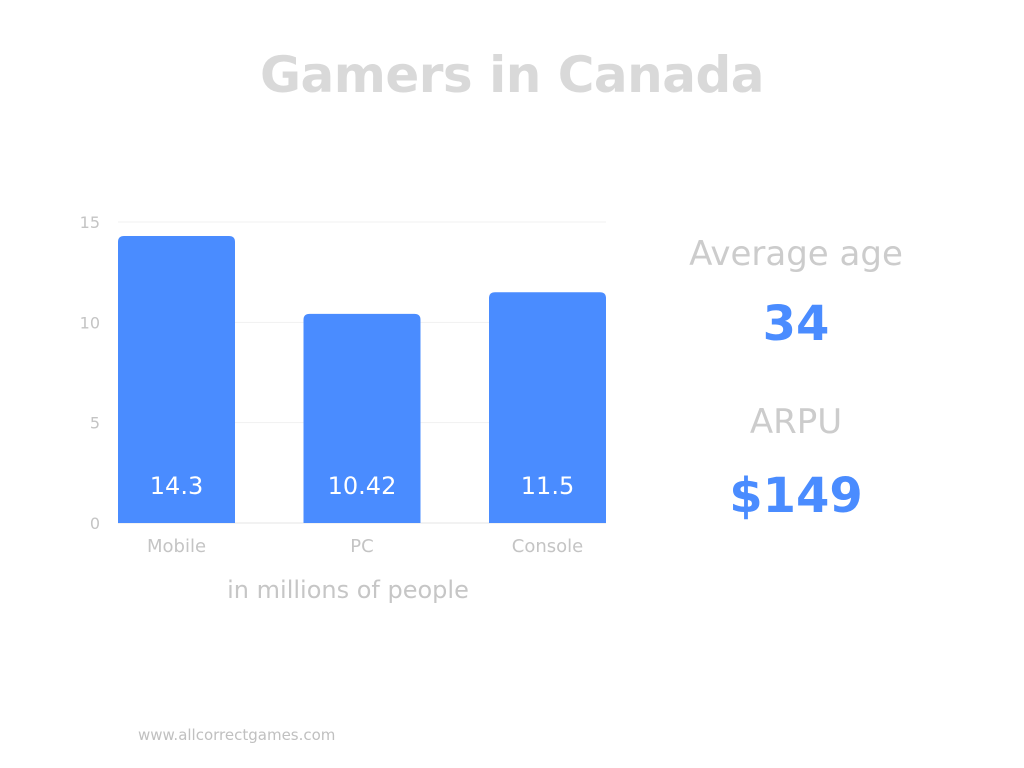  I want to click on x-tick-label: Console, so click(547, 546).